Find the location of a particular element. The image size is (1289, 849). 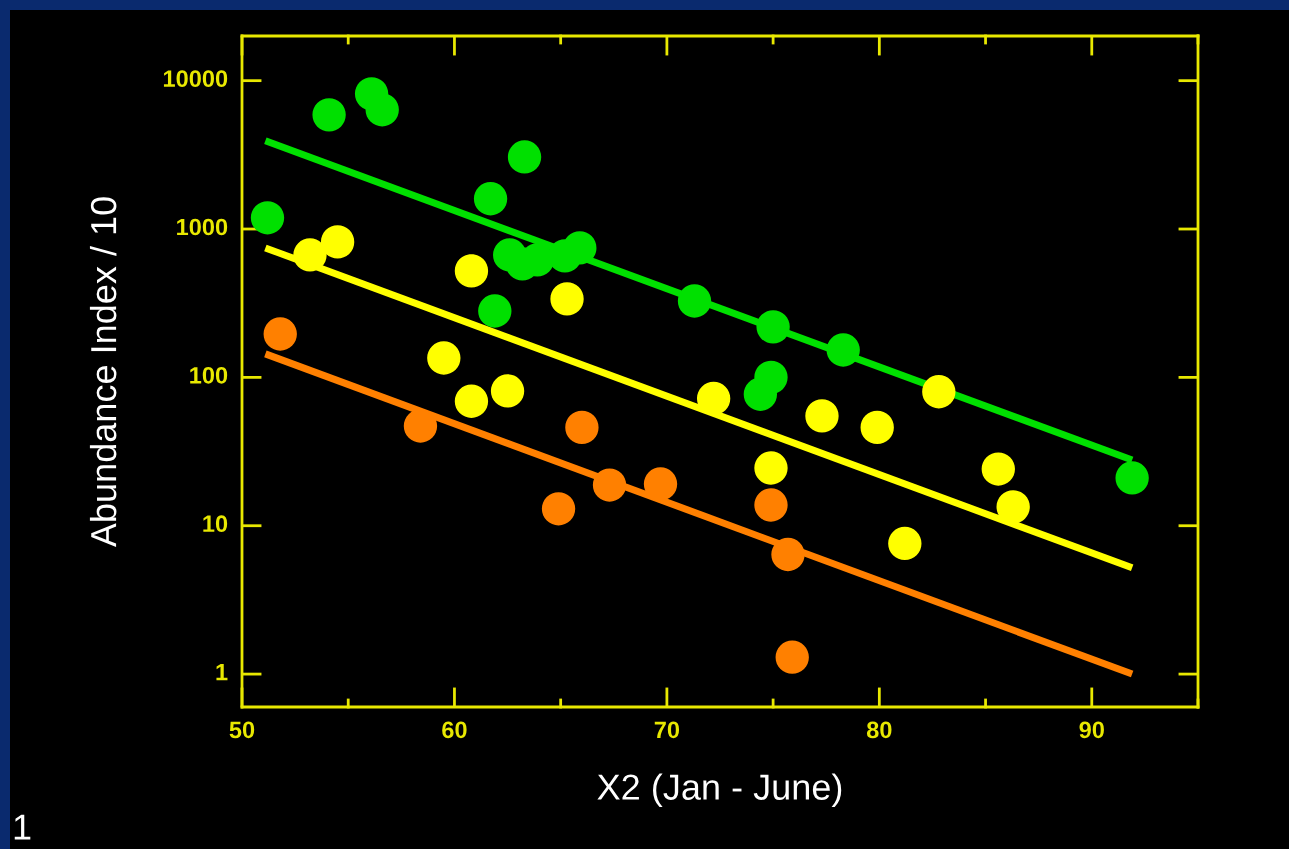

y-axis-title: Abundance Index / 10 is located at coordinates (103, 372).